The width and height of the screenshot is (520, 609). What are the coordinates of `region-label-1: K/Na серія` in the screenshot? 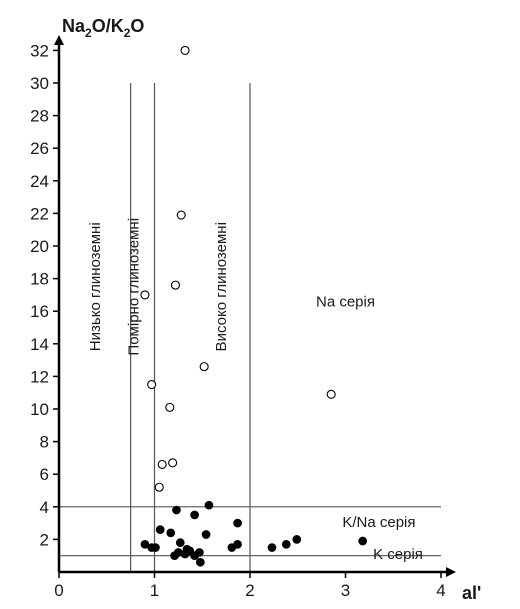 It's located at (378, 522).